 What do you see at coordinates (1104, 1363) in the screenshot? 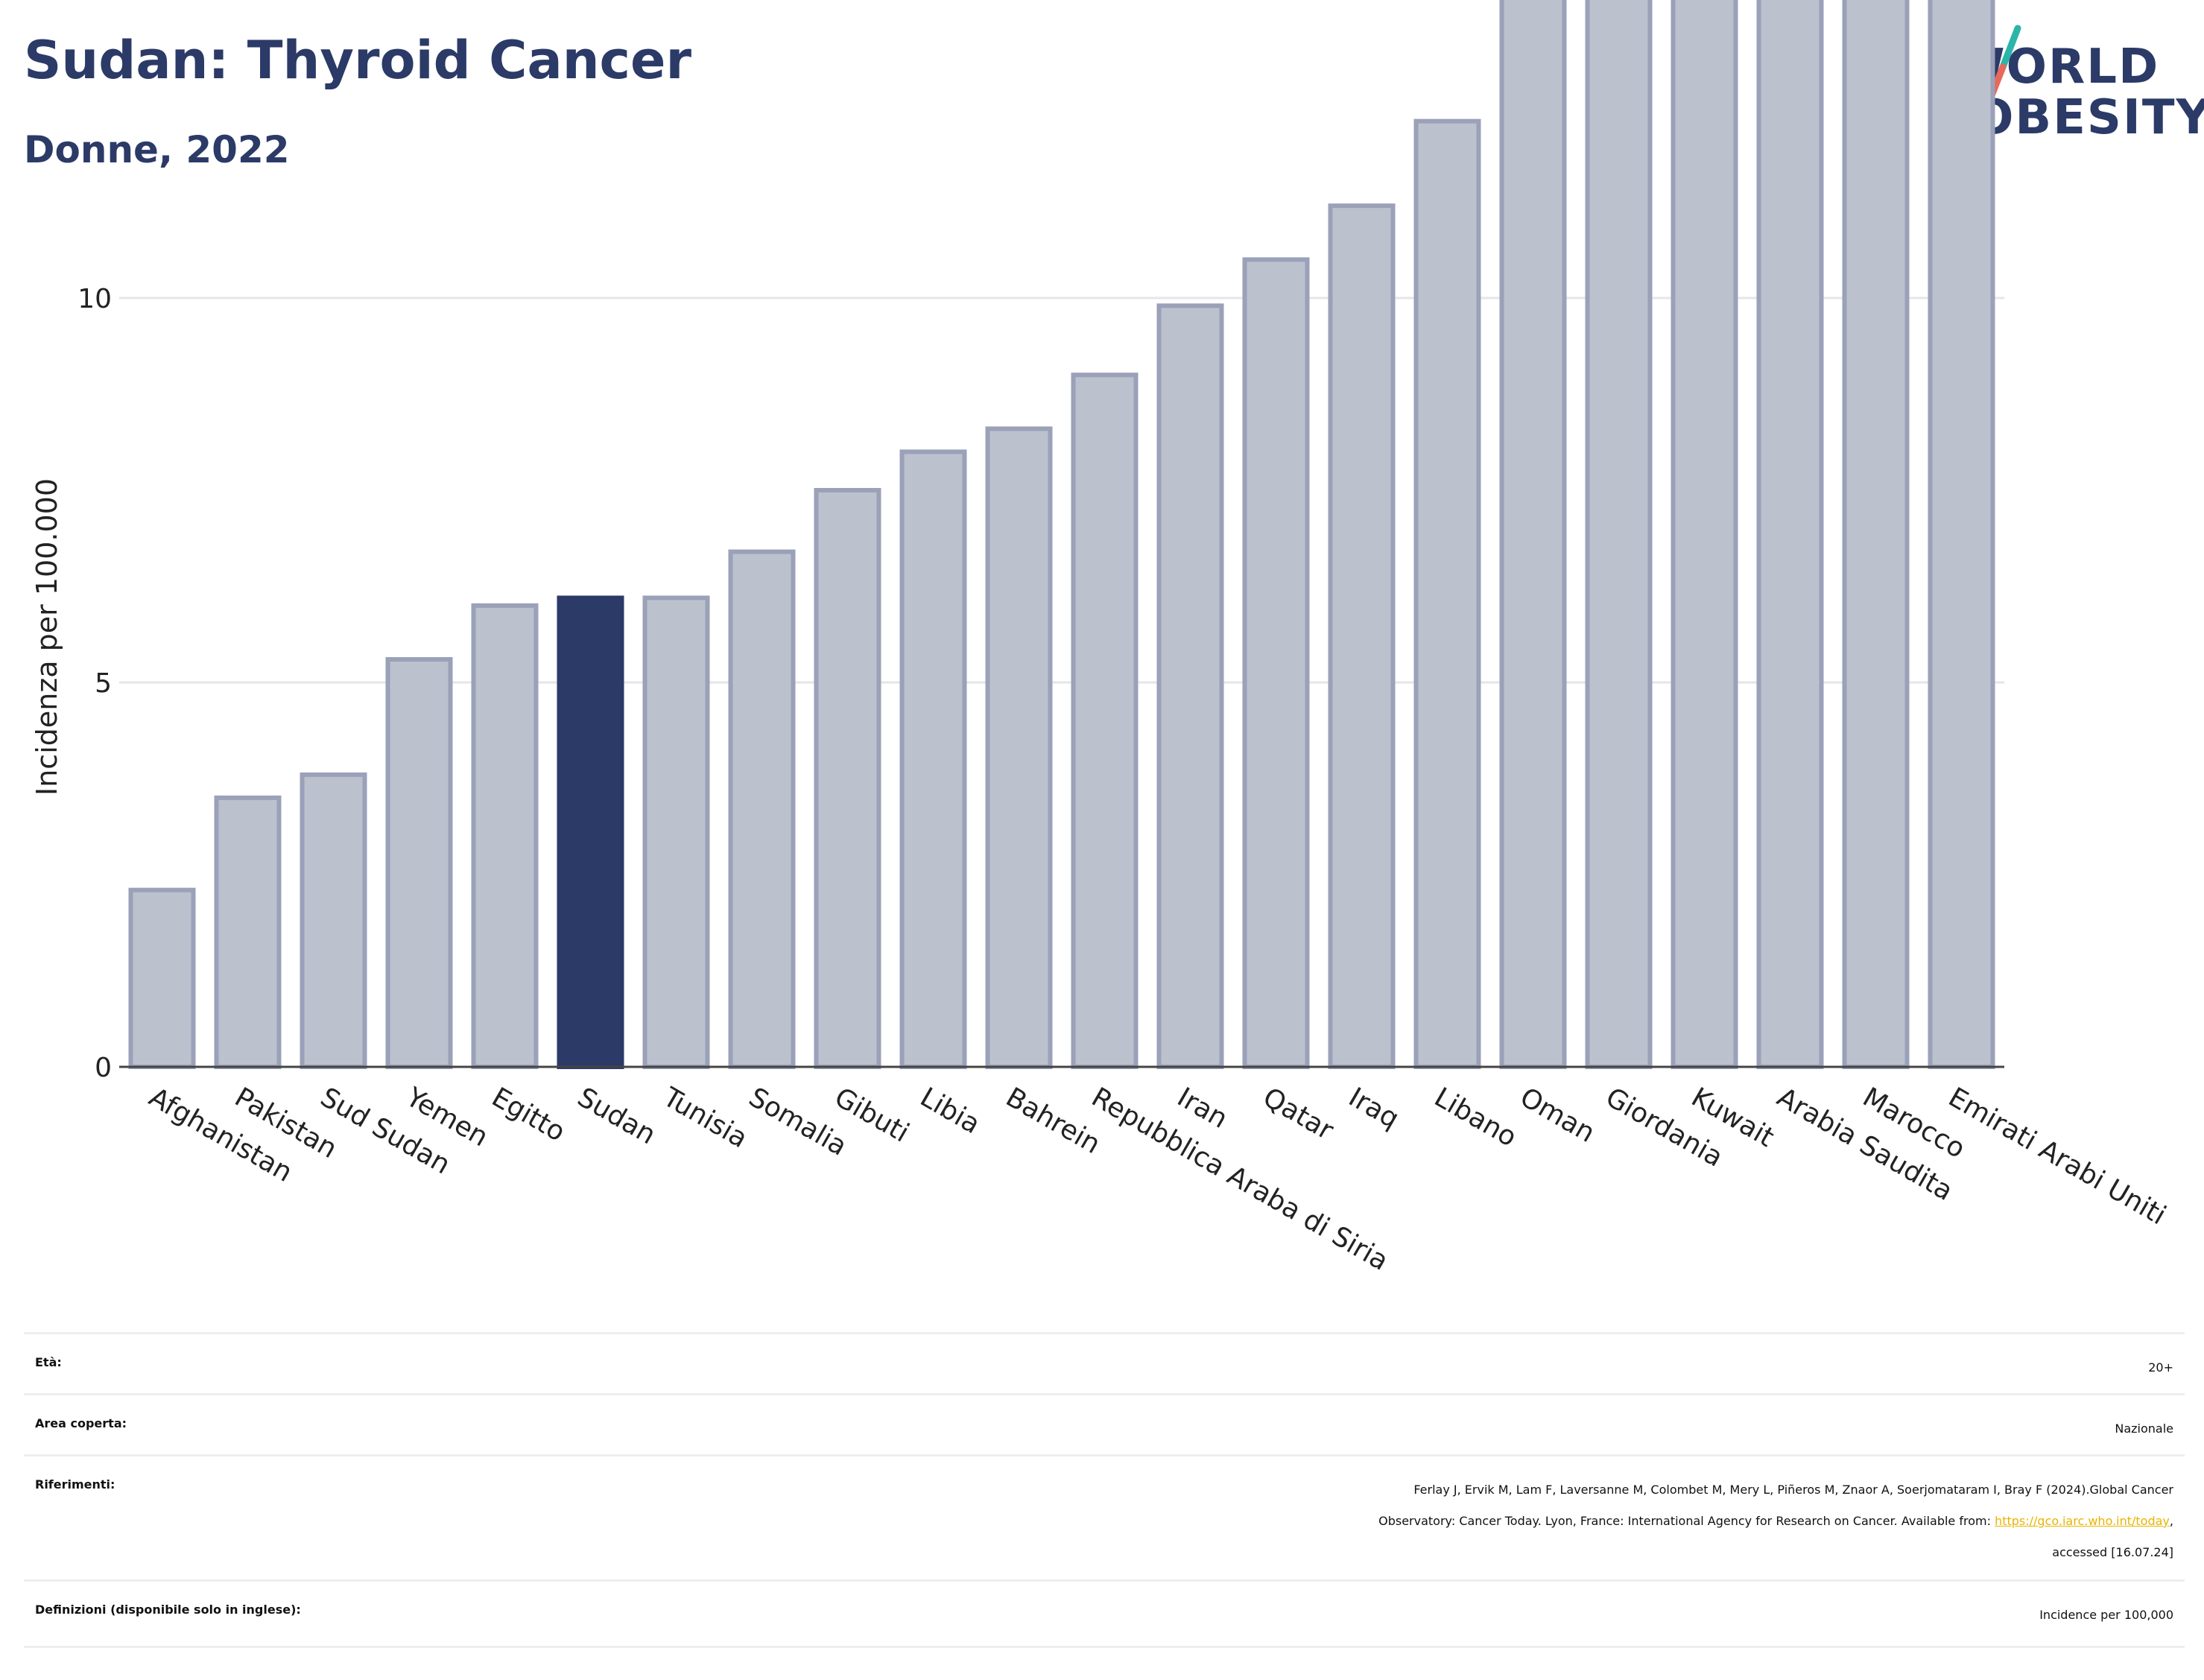
I see `meta-row-age: Età: 20+` at bounding box center [1104, 1363].